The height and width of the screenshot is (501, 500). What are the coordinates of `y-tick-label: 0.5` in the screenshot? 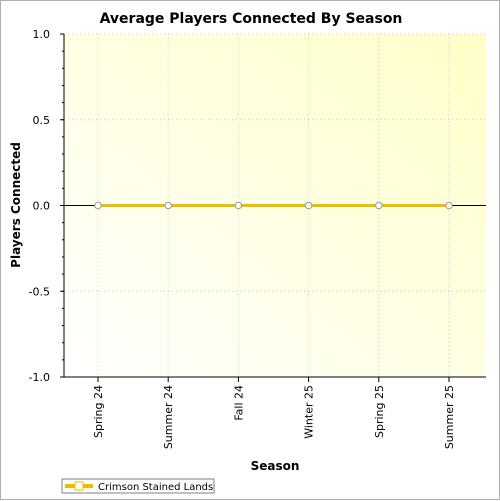 It's located at (42, 120).